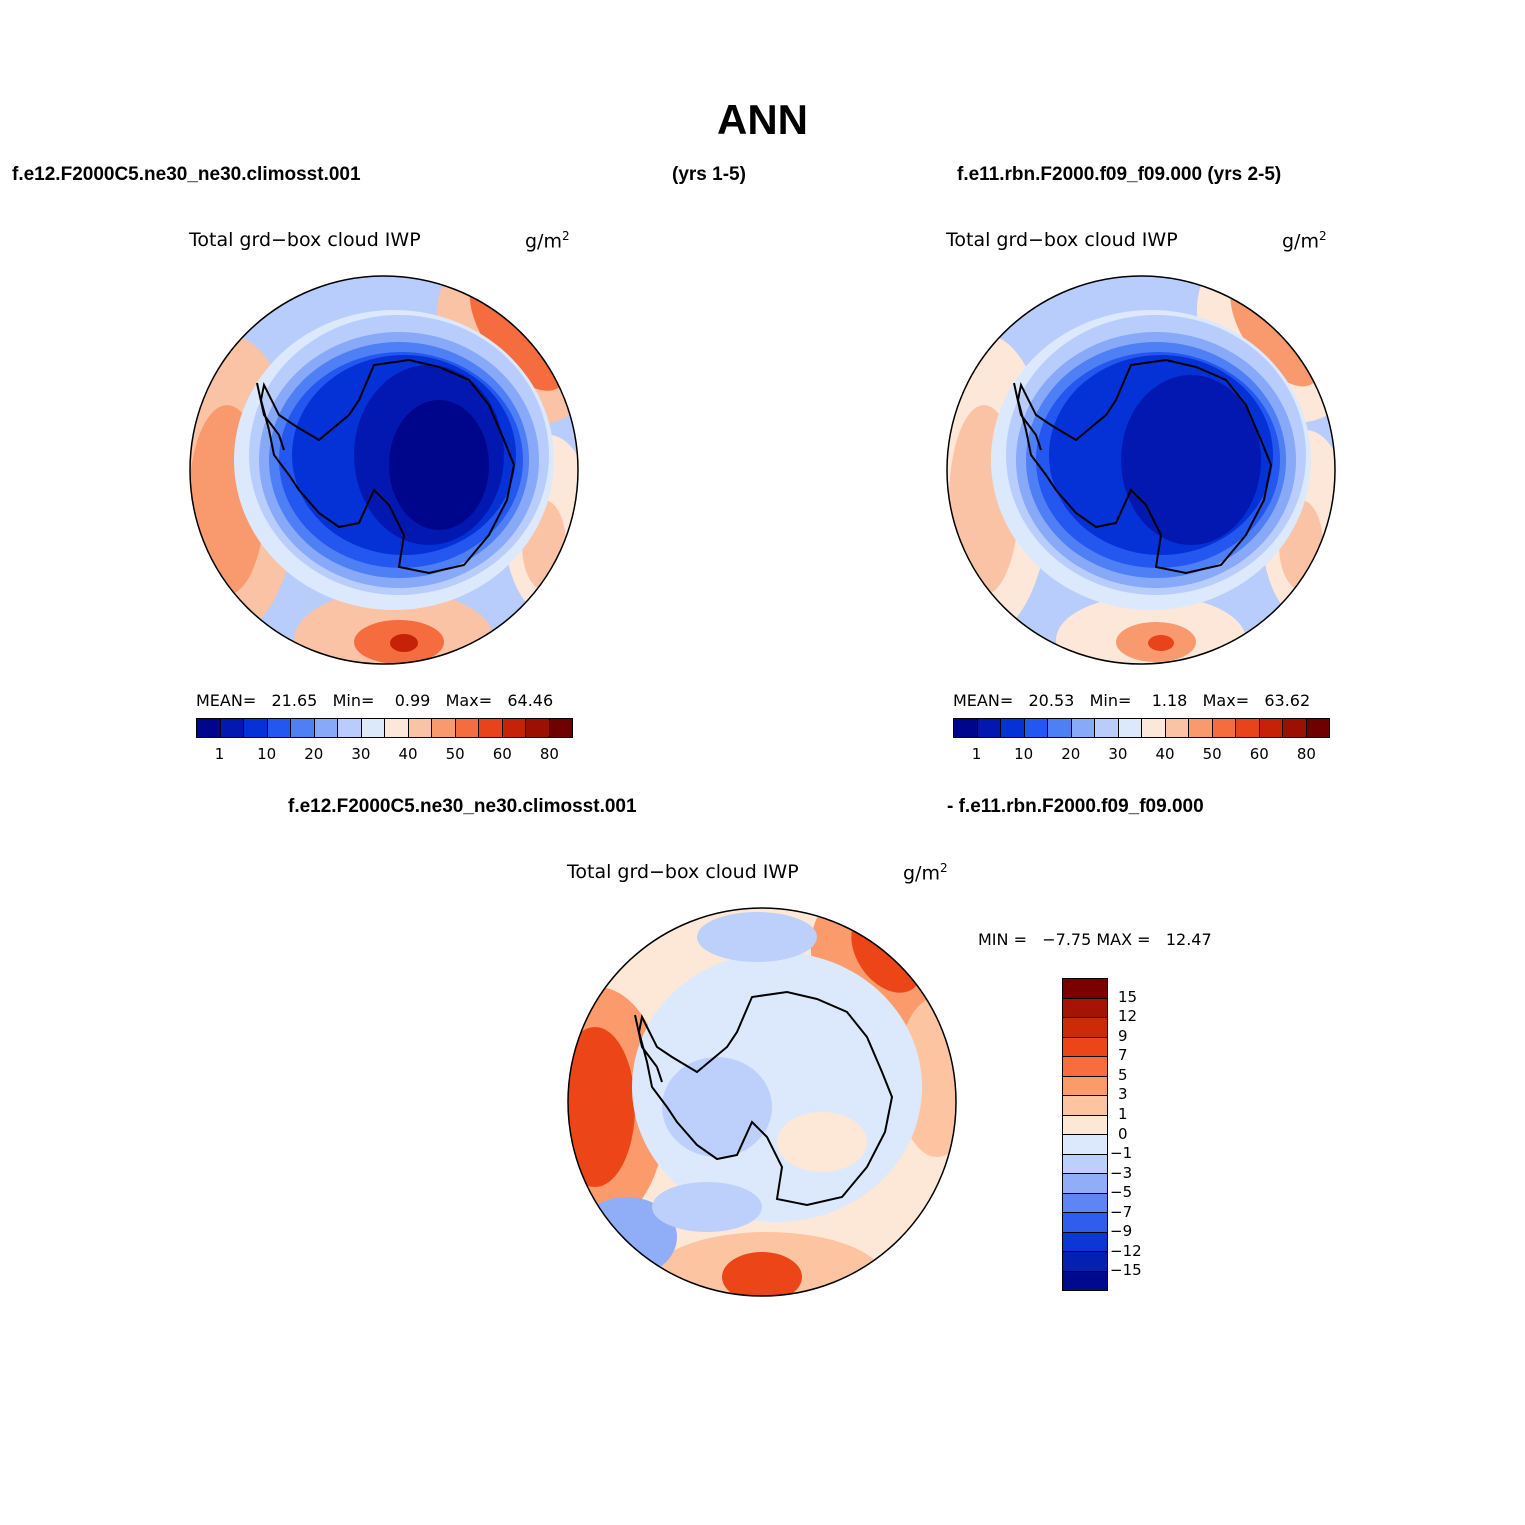  What do you see at coordinates (270, 416) in the screenshot?
I see `antarctic-peninsula-detail` at bounding box center [270, 416].